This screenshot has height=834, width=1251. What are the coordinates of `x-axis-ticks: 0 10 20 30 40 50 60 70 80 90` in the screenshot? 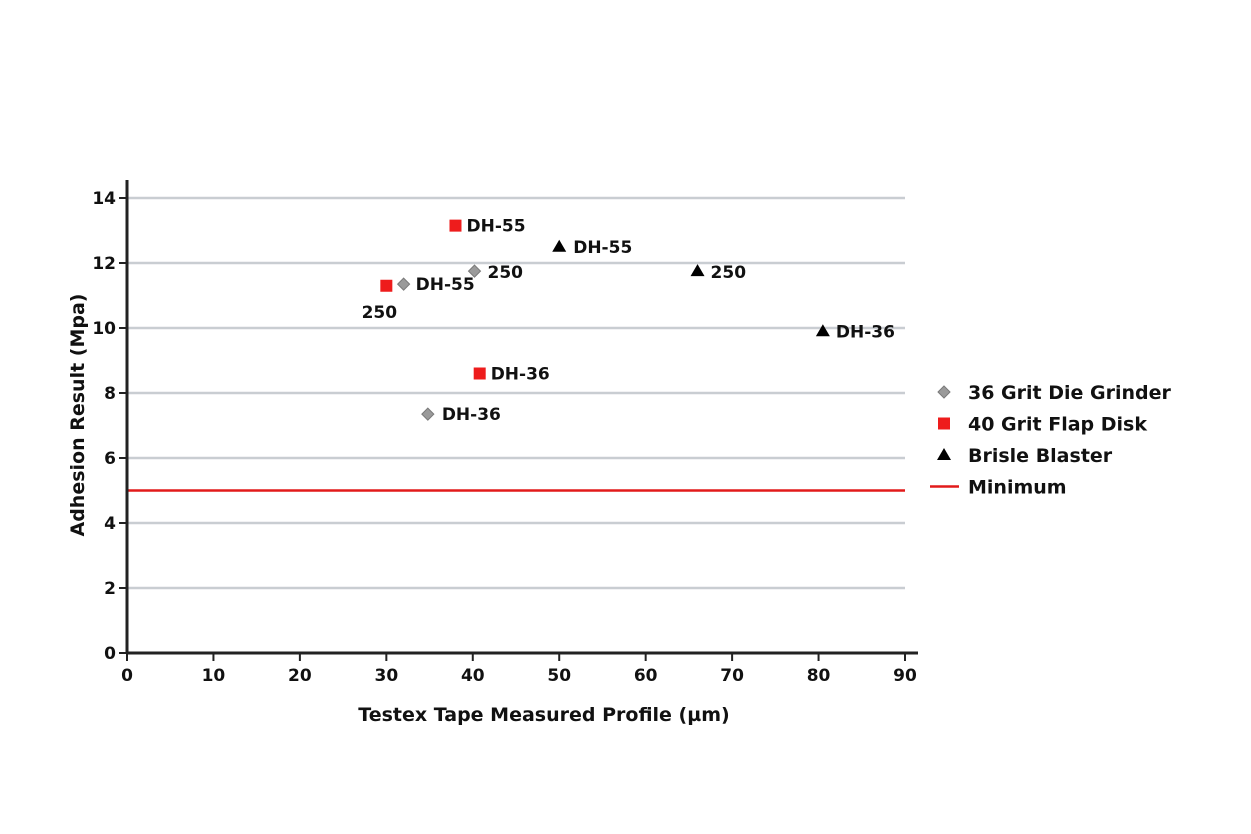 It's located at (519, 669).